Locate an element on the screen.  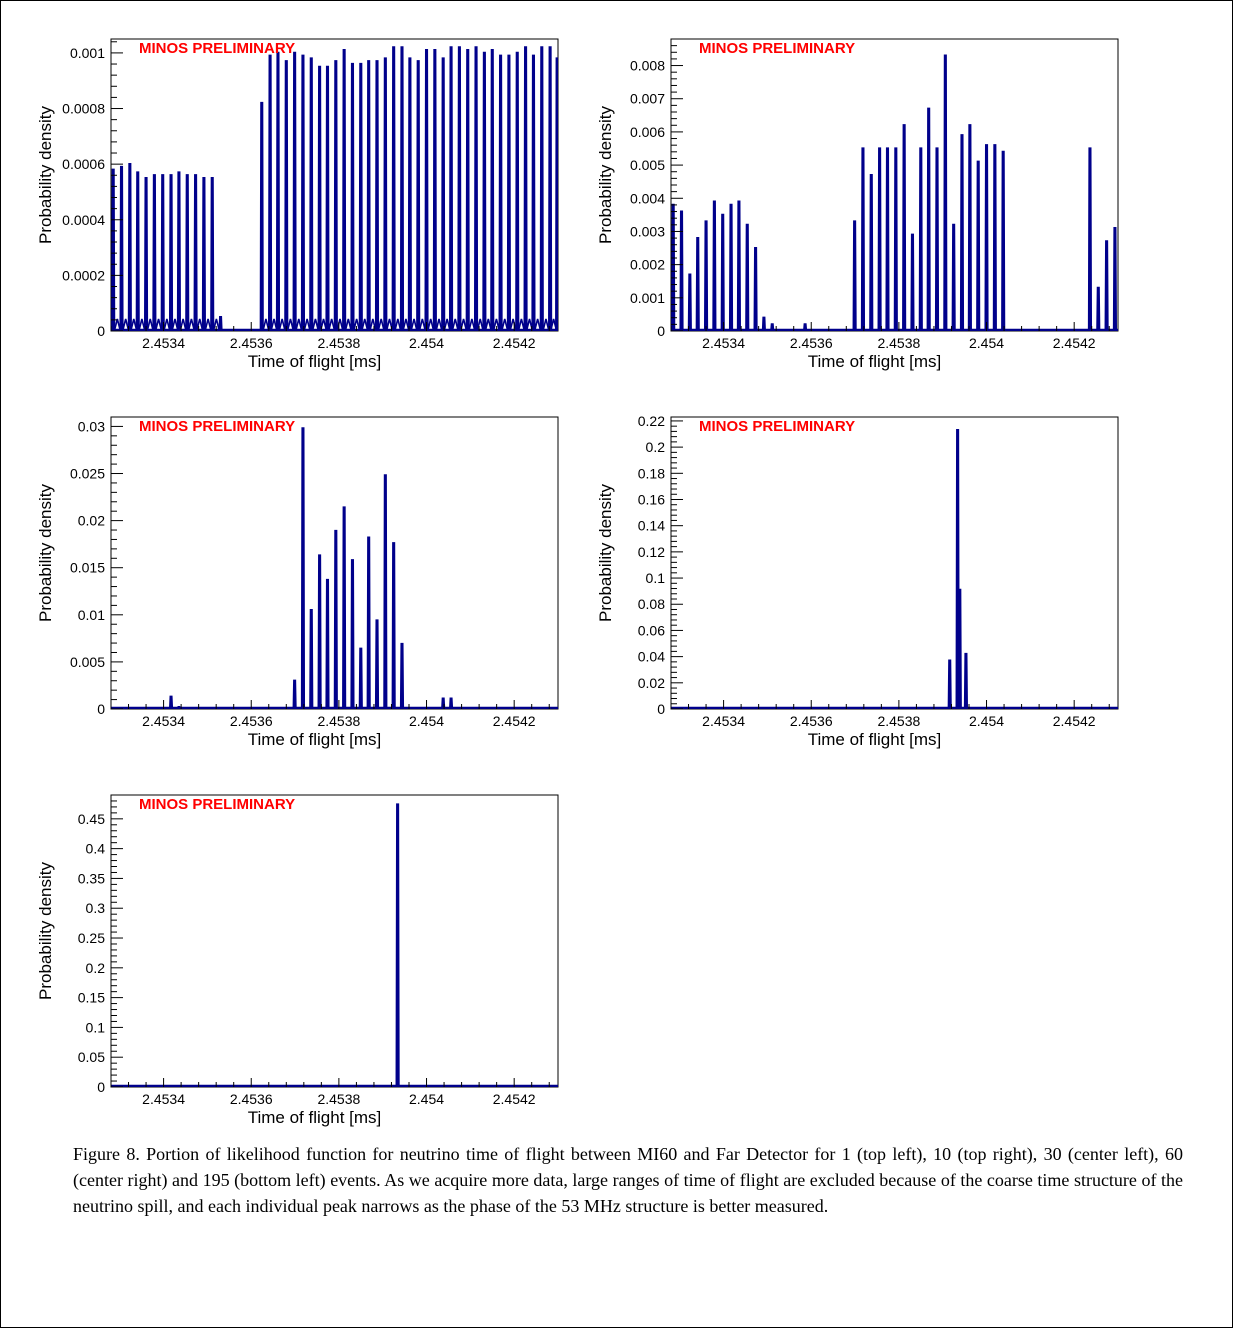
y-axis-title: Probability density is located at coordinates (45, 931).